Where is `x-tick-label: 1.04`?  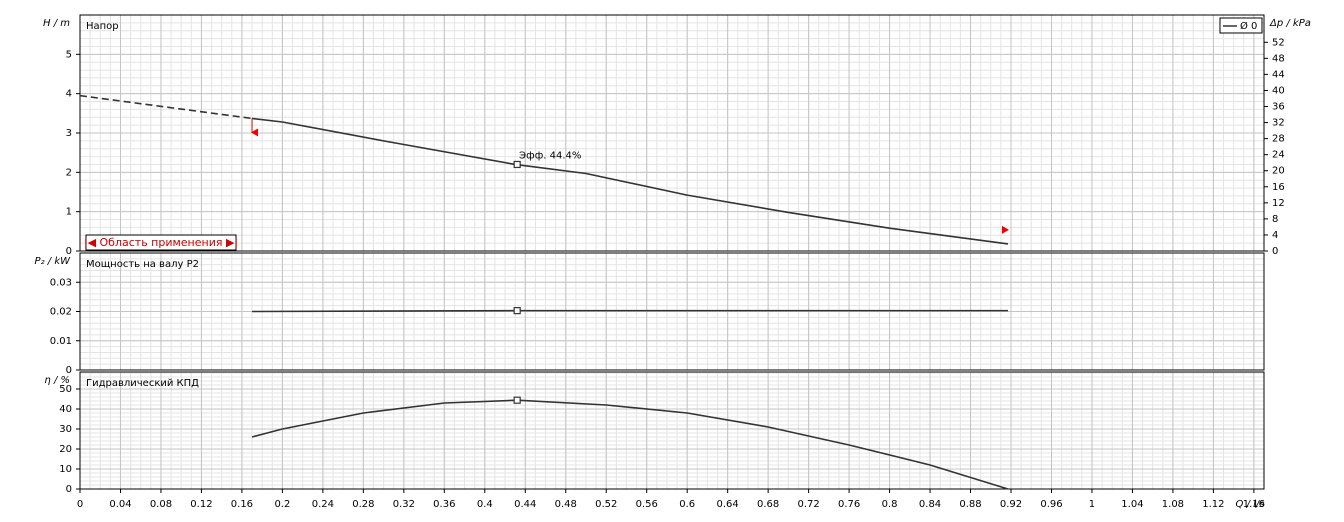
x-tick-label: 1.04 is located at coordinates (1132, 504).